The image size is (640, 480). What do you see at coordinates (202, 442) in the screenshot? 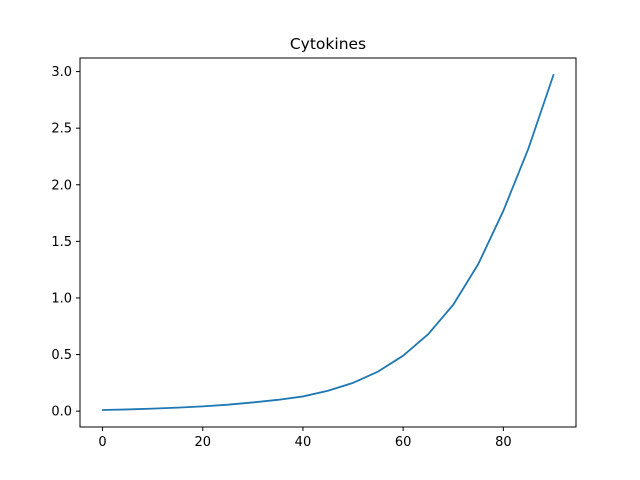
I see `x-tick-label: 20` at bounding box center [202, 442].